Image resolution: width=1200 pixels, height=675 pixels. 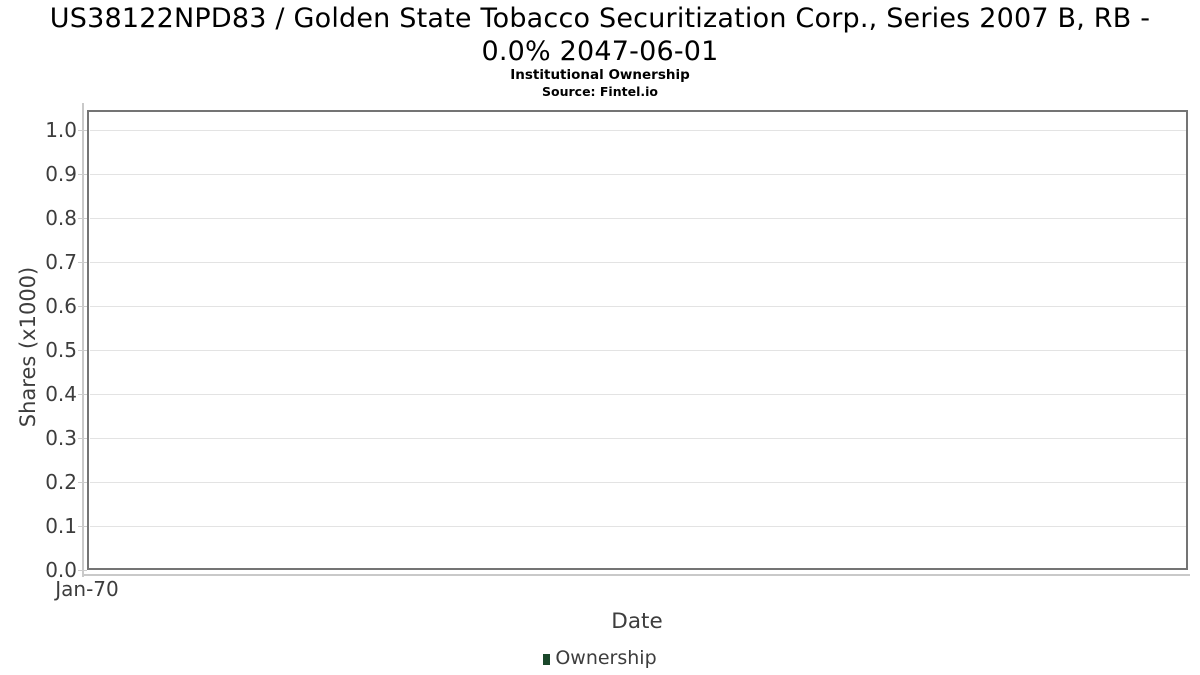 I want to click on y-tick-label: 0.1, so click(x=61, y=526).